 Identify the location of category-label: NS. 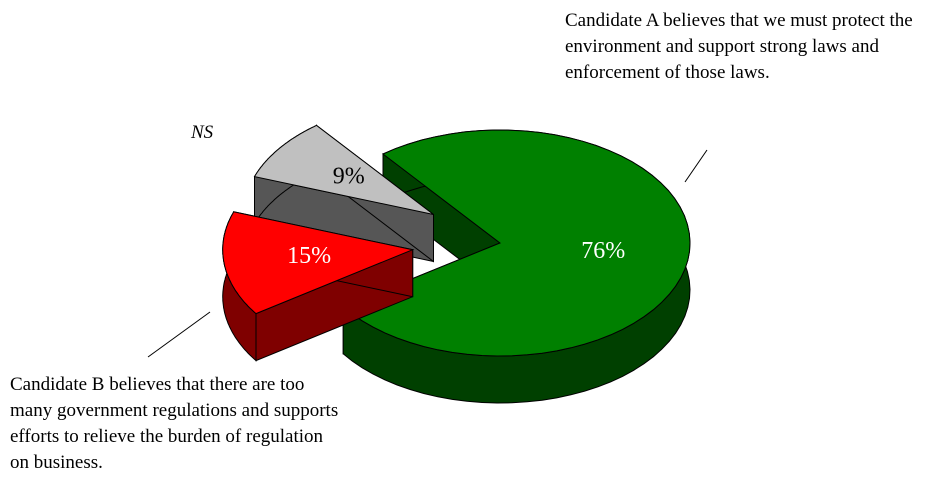
(202, 132).